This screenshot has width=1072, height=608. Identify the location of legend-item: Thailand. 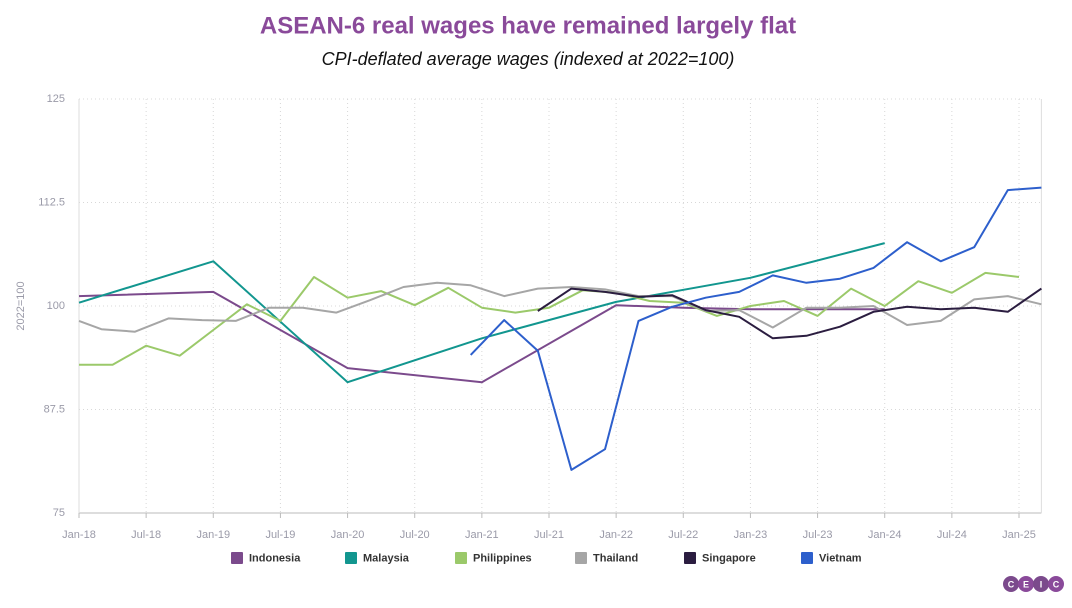
(606, 558).